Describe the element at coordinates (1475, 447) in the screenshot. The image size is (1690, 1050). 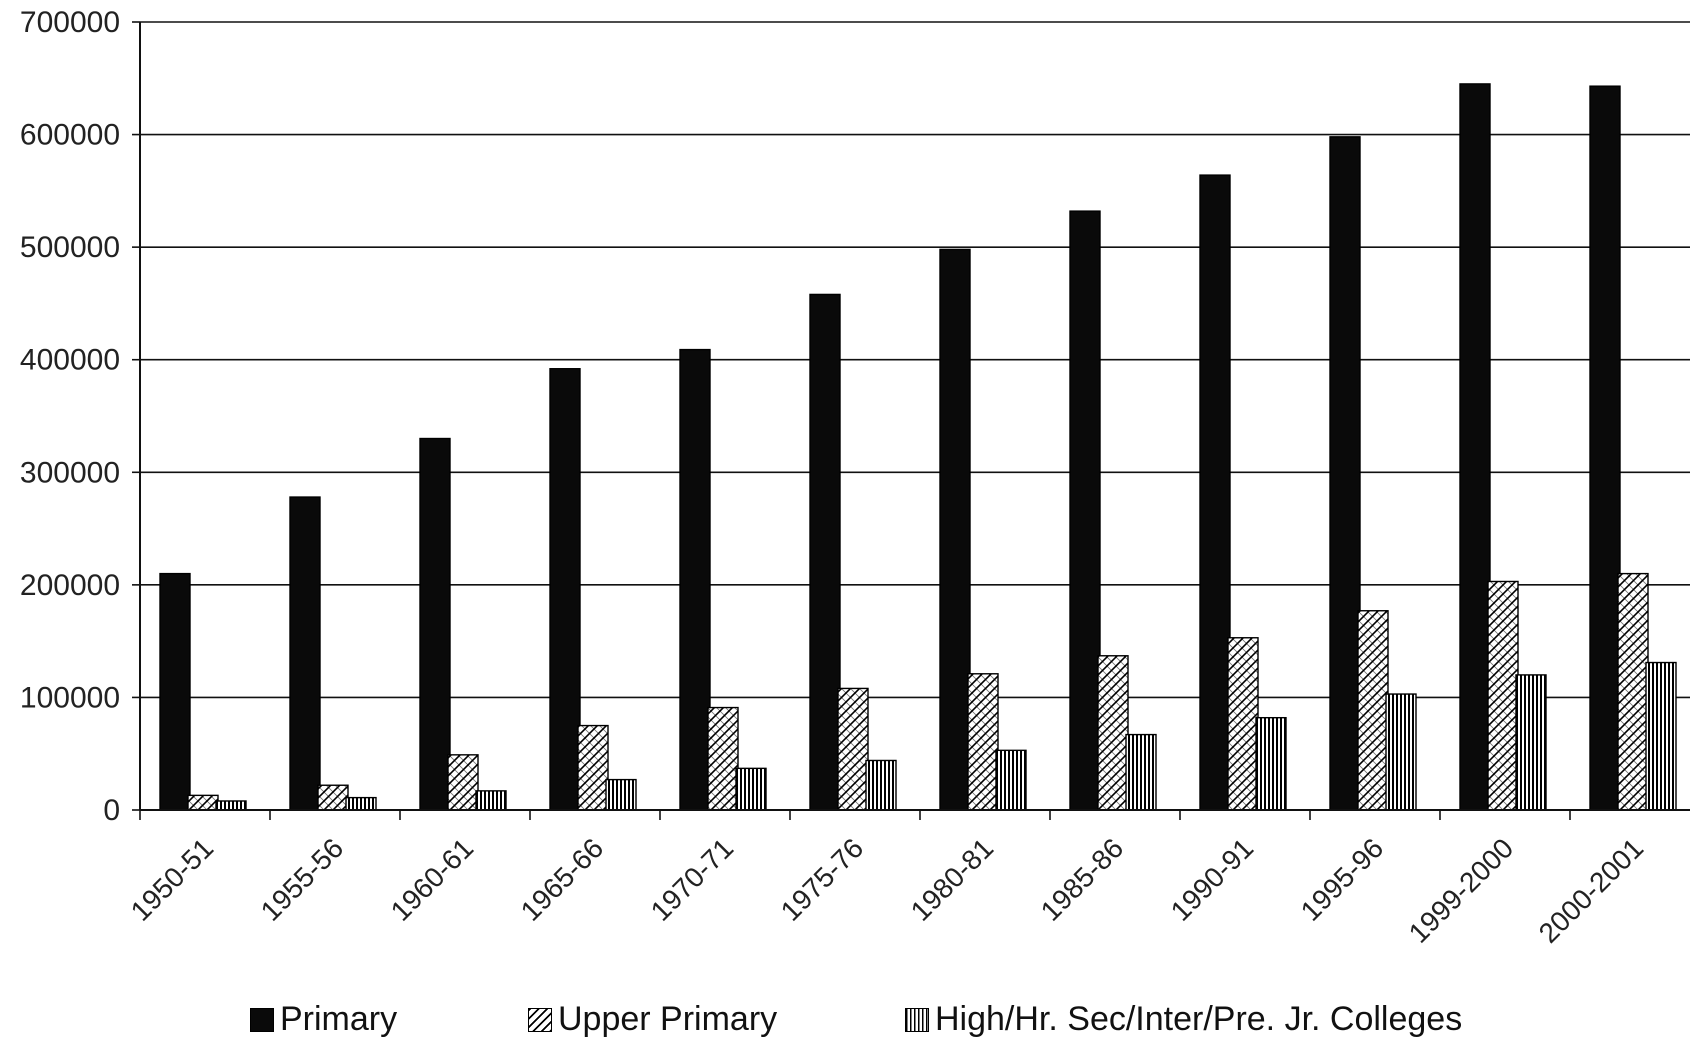
I see `bar-primary-1999-2000` at that location.